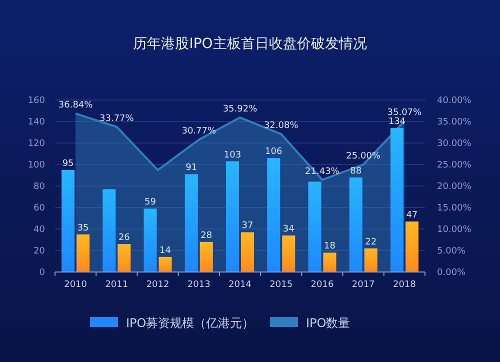 The width and height of the screenshot is (500, 362). Describe the element at coordinates (199, 131) in the screenshot. I see `data-label: 30.77%` at that location.